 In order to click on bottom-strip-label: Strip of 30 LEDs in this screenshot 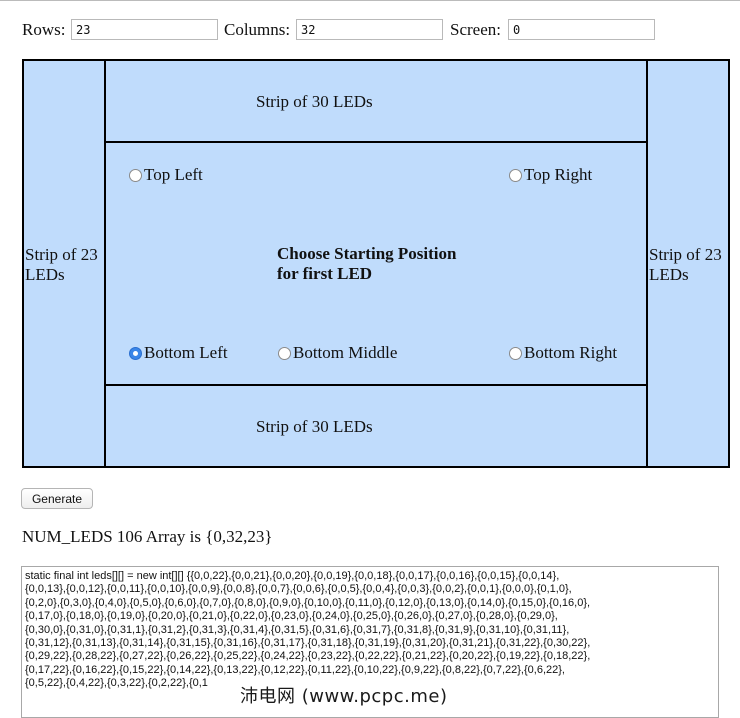, I will do `click(314, 426)`.